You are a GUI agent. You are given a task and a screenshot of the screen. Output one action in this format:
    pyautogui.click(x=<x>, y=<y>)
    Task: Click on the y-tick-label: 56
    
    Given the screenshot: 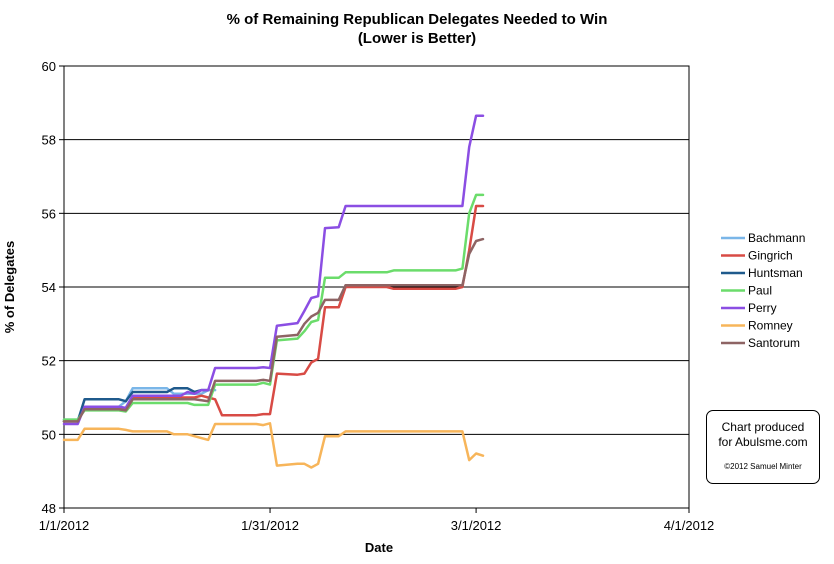 What is the action you would take?
    pyautogui.click(x=49, y=213)
    